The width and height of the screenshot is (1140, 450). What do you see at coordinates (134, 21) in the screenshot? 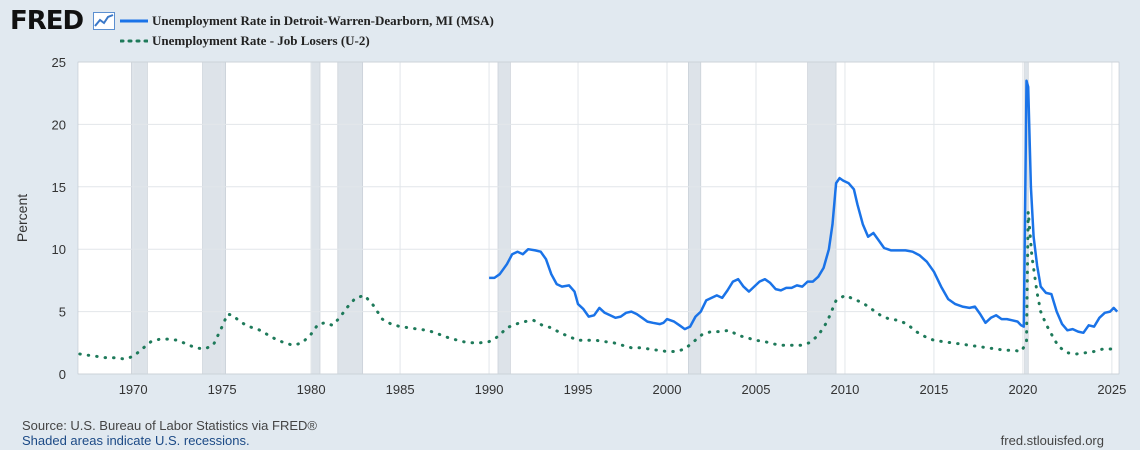
I see `legend-solid-line-icon` at bounding box center [134, 21].